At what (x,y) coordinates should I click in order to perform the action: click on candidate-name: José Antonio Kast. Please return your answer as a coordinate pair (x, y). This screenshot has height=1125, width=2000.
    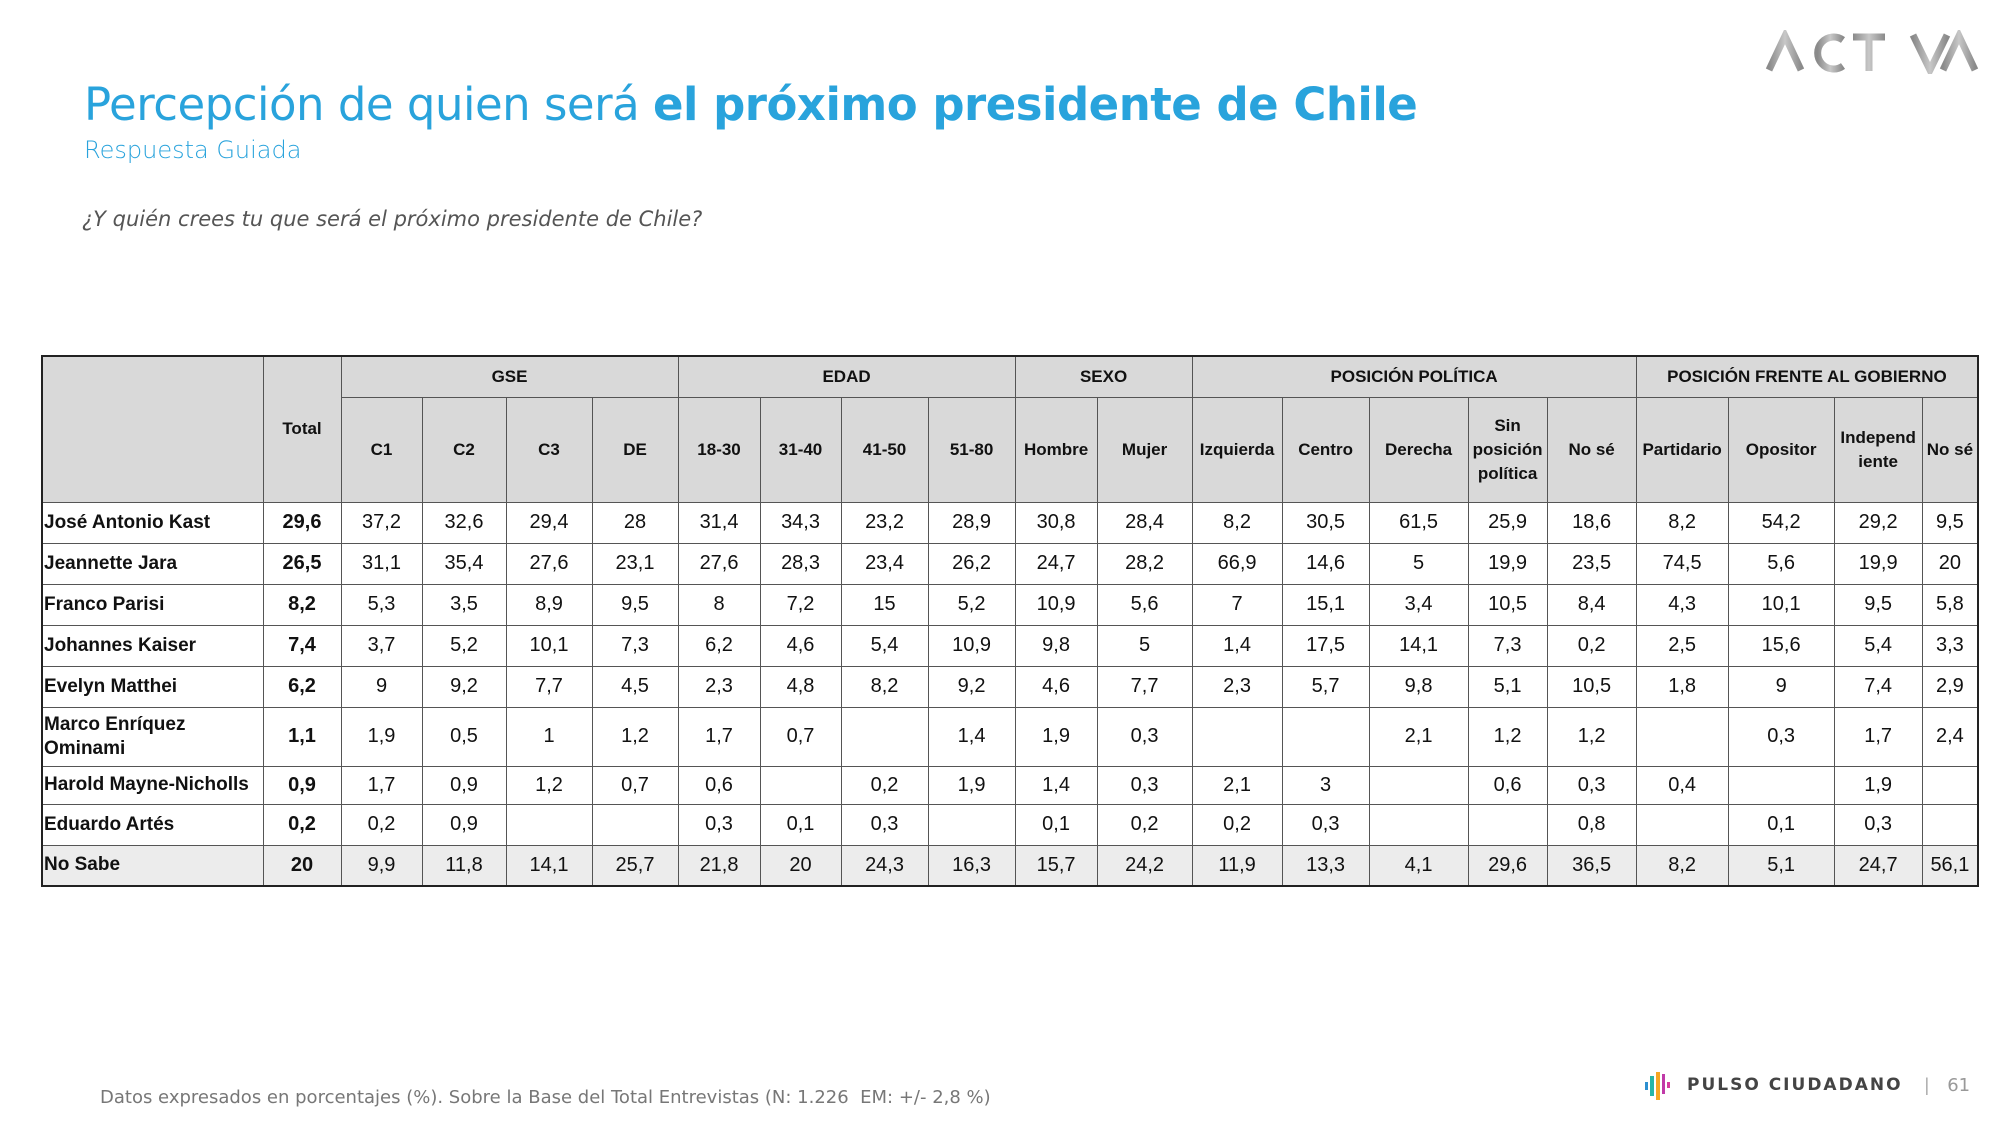
    Looking at the image, I should click on (152, 522).